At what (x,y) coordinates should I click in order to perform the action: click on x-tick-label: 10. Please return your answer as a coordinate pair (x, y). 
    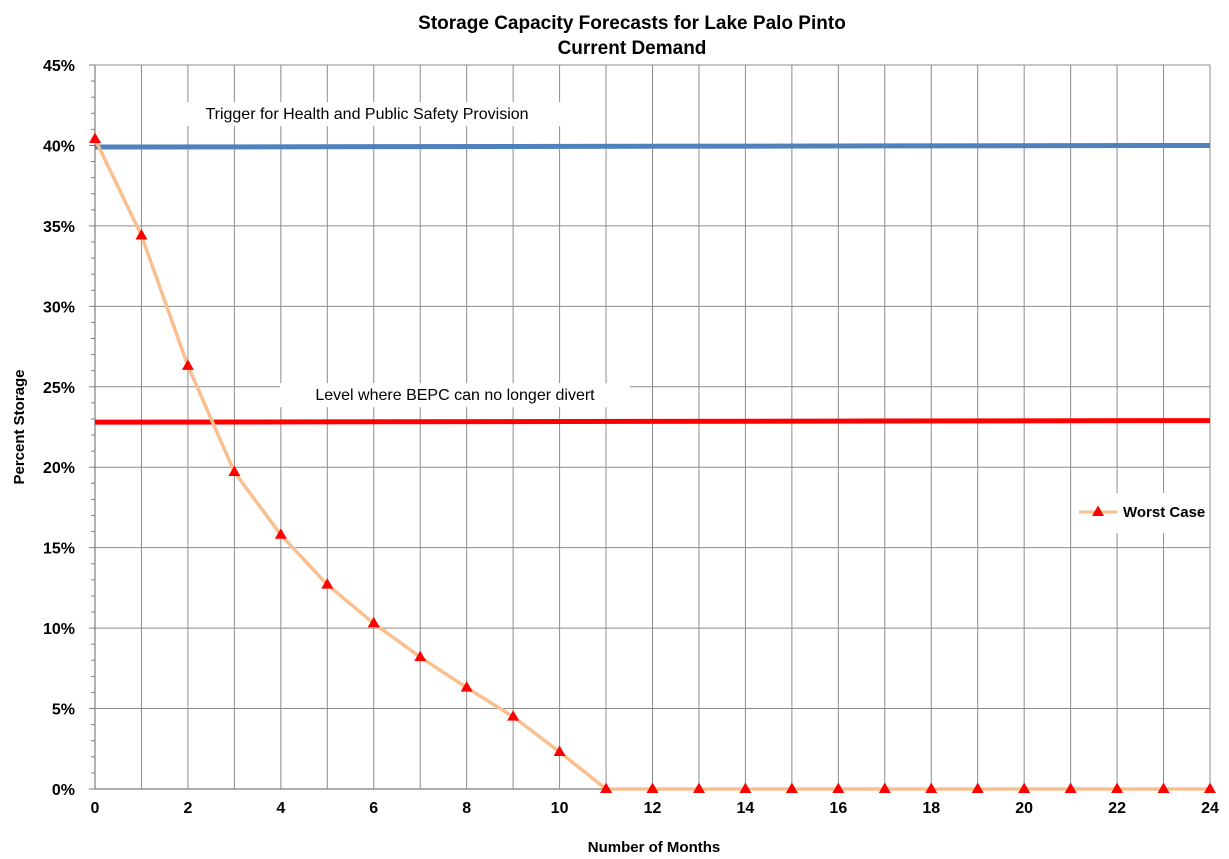
    Looking at the image, I should click on (560, 808).